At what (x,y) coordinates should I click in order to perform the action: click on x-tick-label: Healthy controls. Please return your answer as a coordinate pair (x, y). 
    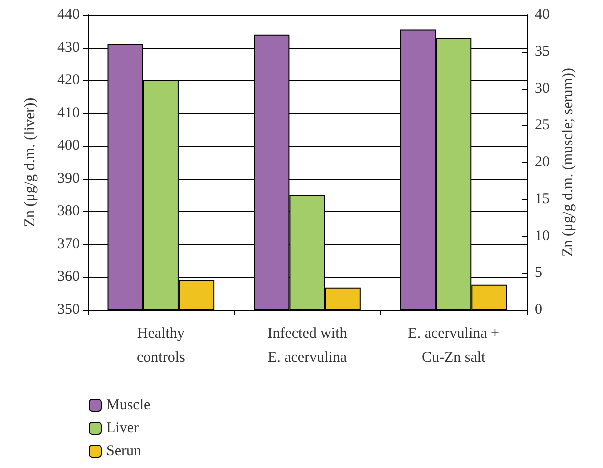
    Looking at the image, I should click on (161, 346).